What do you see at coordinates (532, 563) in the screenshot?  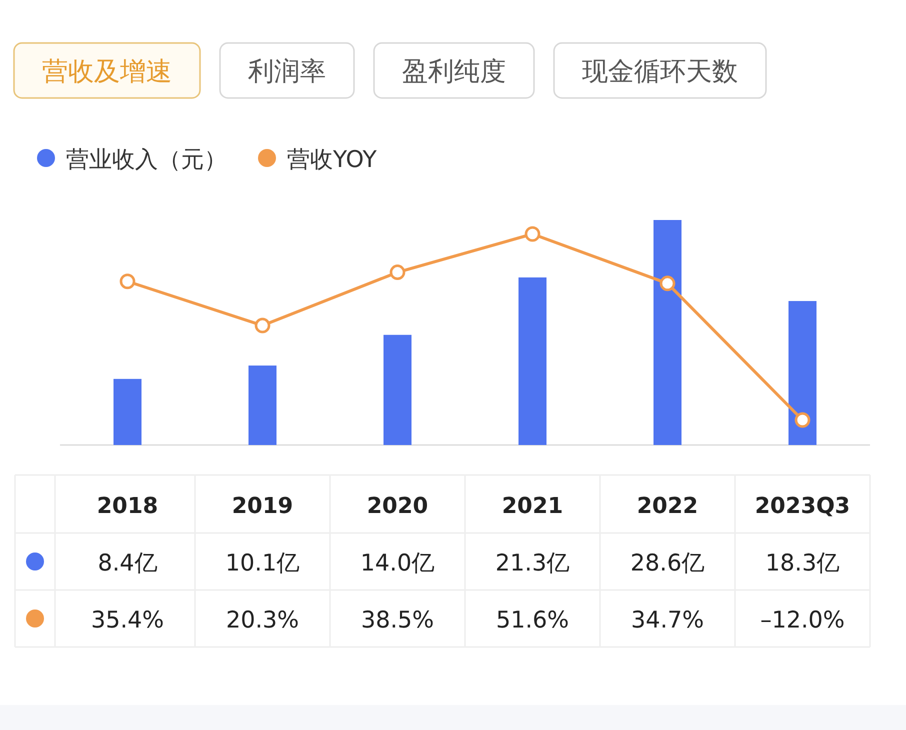 I see `data-label: 21.3亿` at bounding box center [532, 563].